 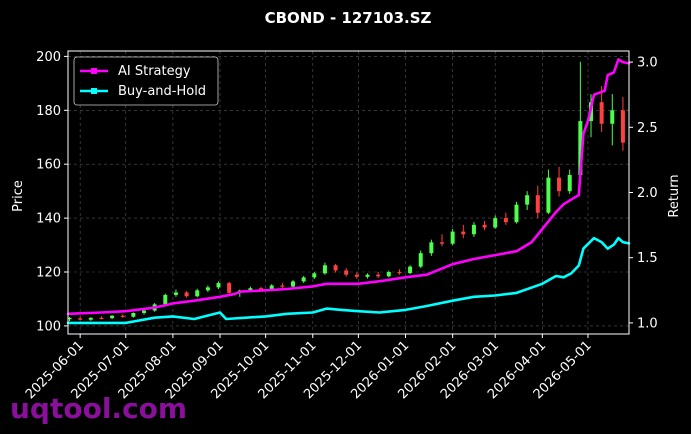 What do you see at coordinates (348, 18) in the screenshot?
I see `chart-title: CBOND - 127103.SZ` at bounding box center [348, 18].